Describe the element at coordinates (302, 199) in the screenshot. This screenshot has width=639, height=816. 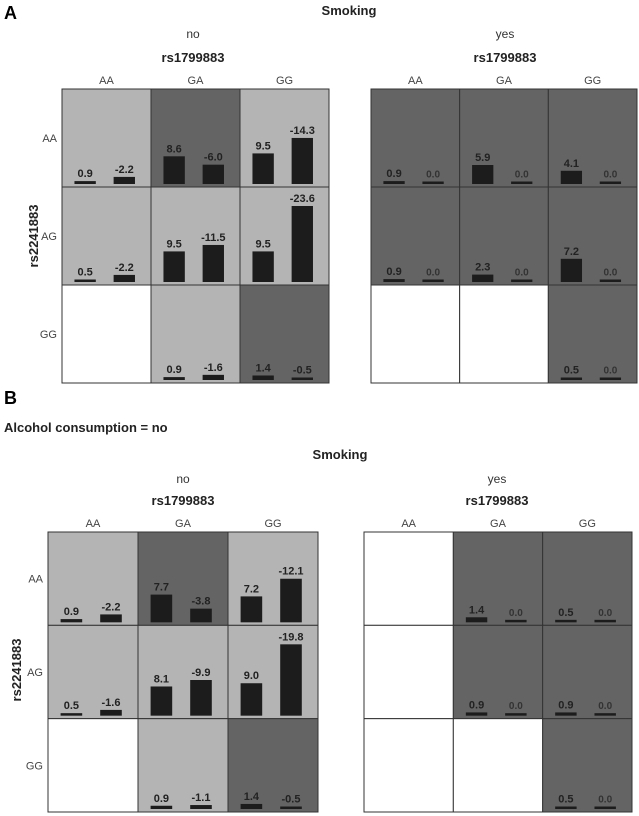
I see `data-label: -23.6` at that location.